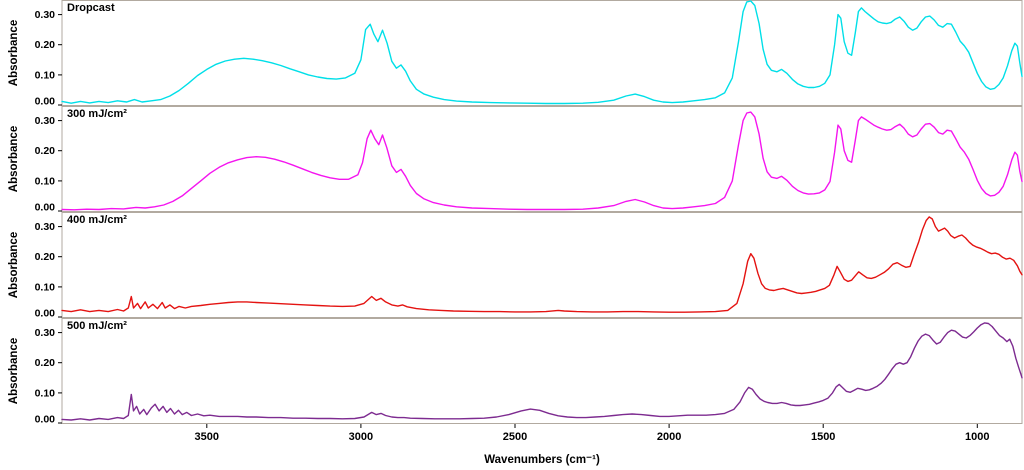 Image resolution: width=1024 pixels, height=470 pixels. What do you see at coordinates (669, 437) in the screenshot?
I see `svg-text: 2000` at bounding box center [669, 437].